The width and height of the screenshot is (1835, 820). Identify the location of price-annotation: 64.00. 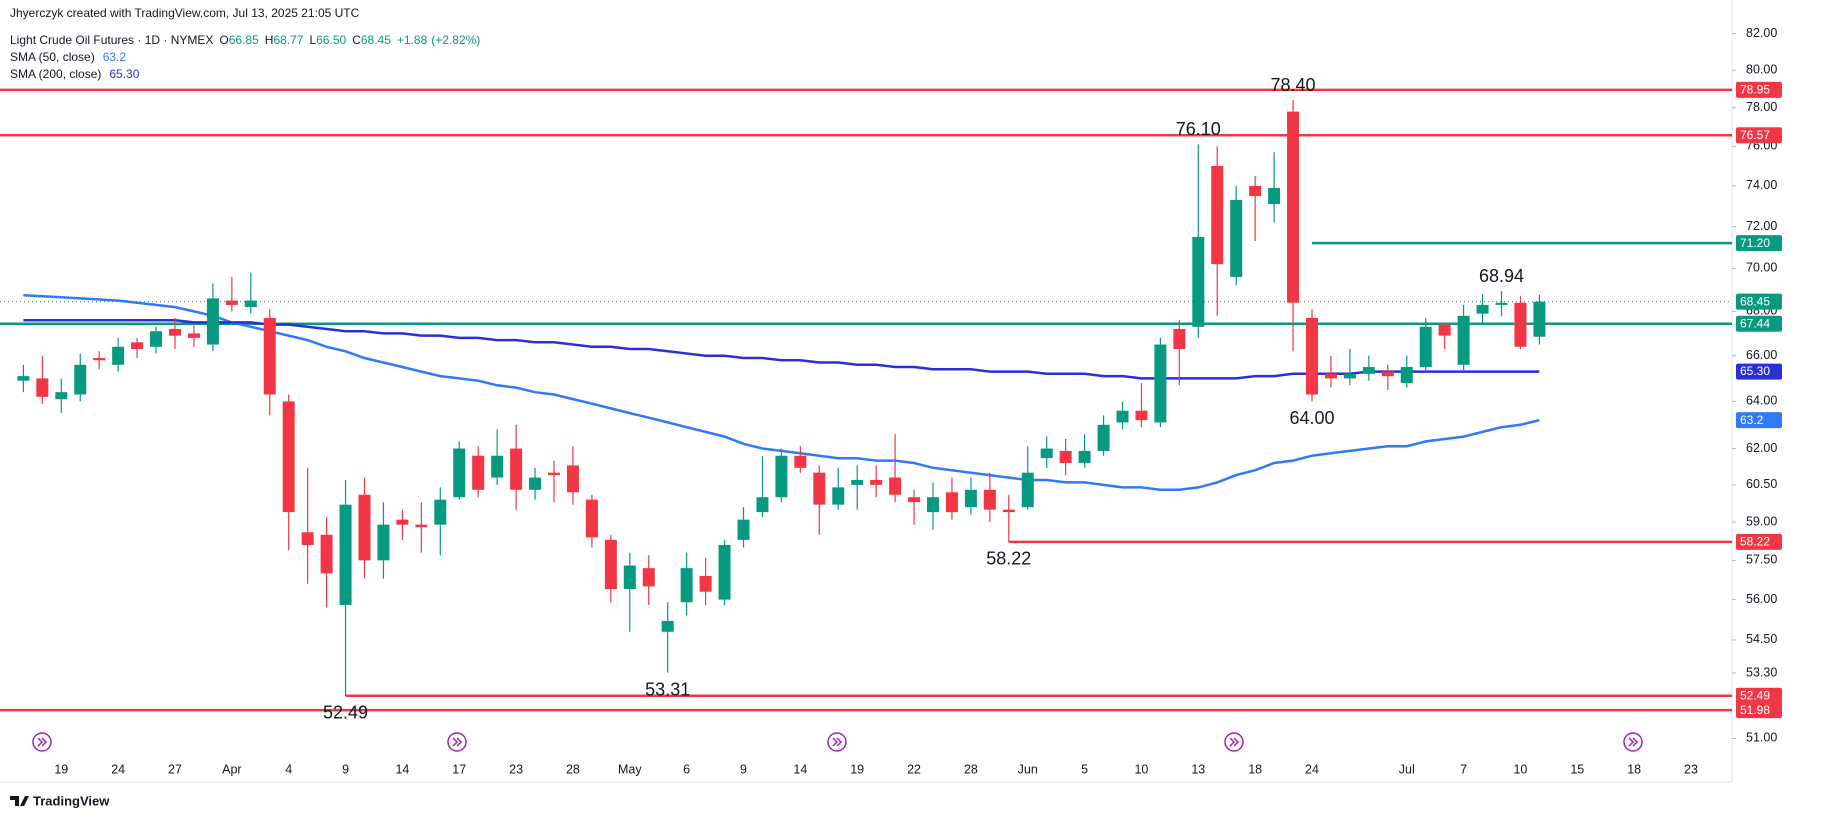
(1311, 418).